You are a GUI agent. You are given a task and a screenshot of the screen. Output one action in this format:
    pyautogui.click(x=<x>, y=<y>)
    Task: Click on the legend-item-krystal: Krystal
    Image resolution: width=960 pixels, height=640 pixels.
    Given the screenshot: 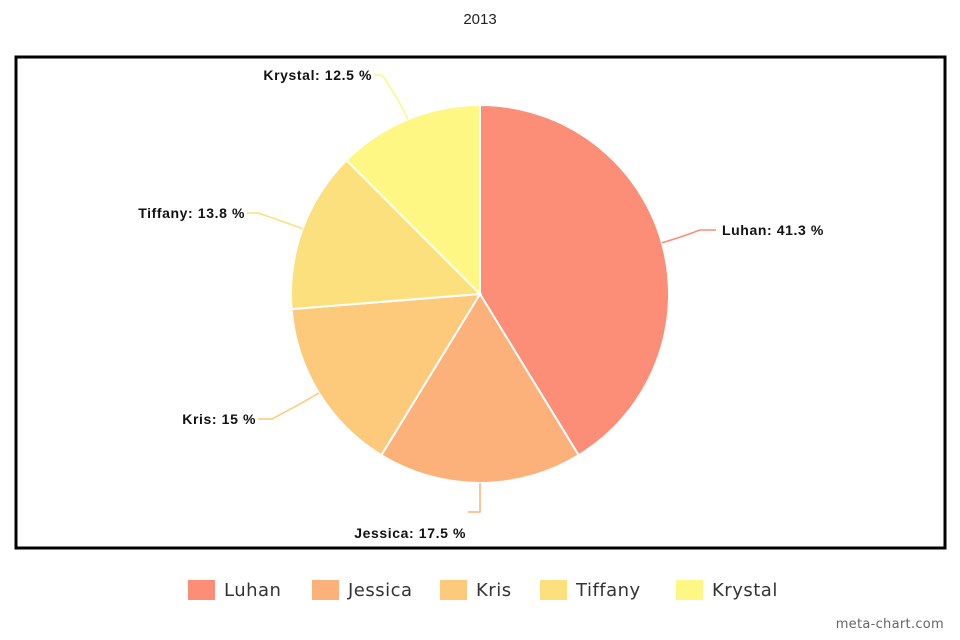 What is the action you would take?
    pyautogui.click(x=727, y=590)
    